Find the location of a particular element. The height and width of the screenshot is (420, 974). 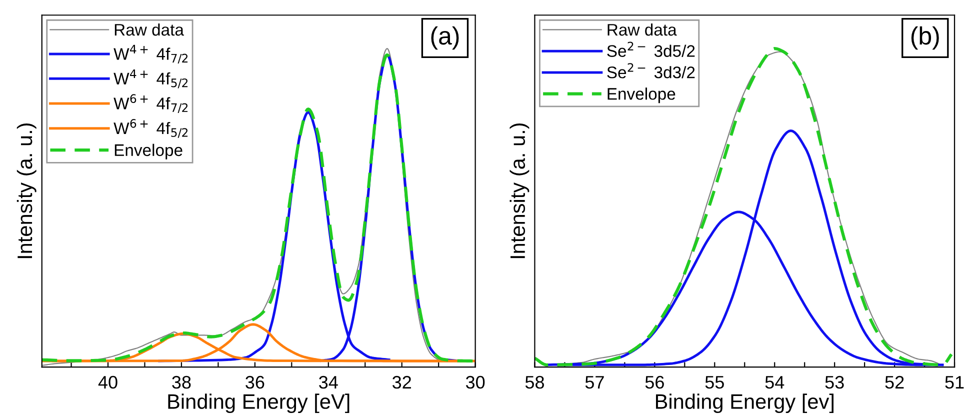

legend-label: Se$^{2−}$ 3d5/2 is located at coordinates (651, 49).